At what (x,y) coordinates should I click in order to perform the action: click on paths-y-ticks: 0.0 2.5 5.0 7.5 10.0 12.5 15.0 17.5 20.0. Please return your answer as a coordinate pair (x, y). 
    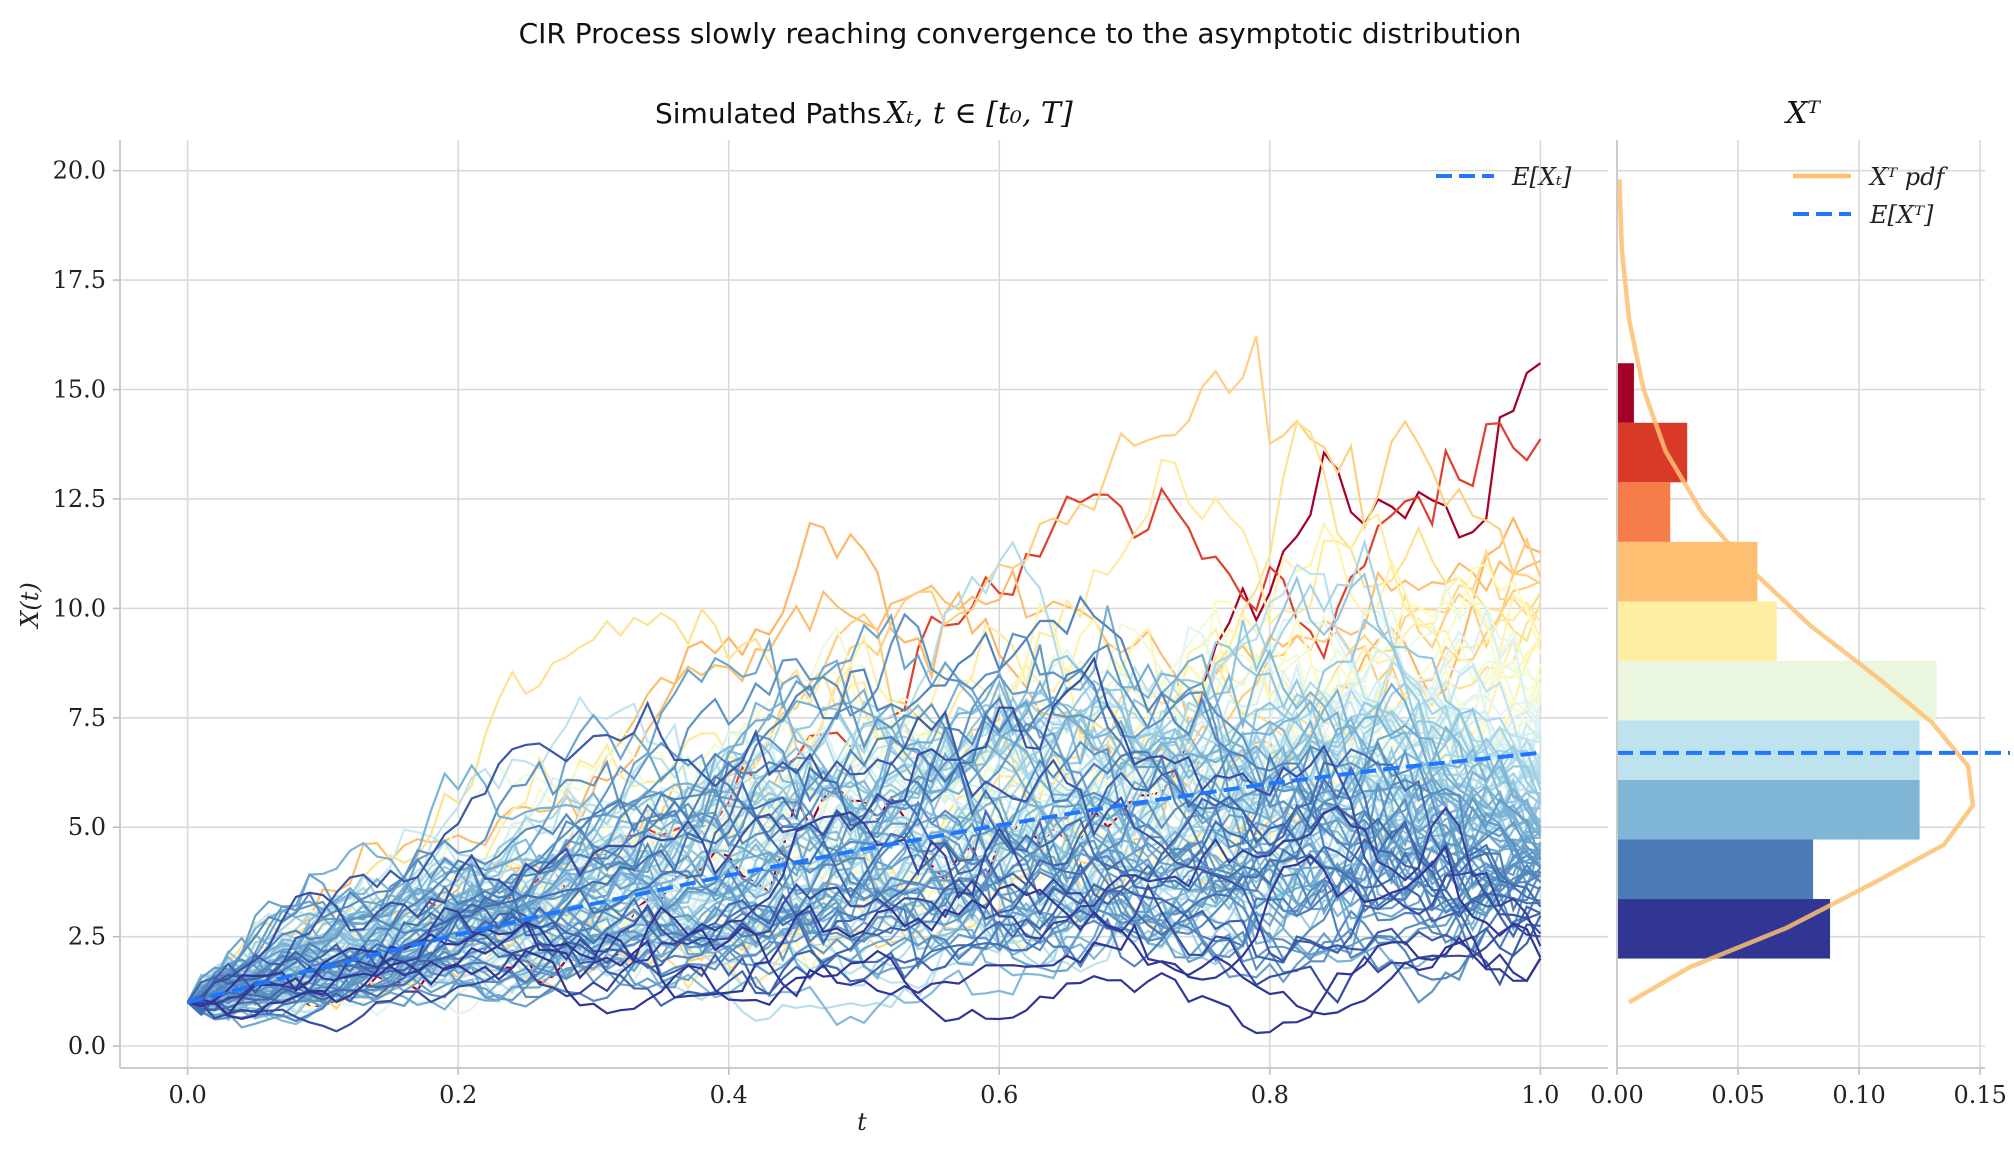
    Looking at the image, I should click on (86, 608).